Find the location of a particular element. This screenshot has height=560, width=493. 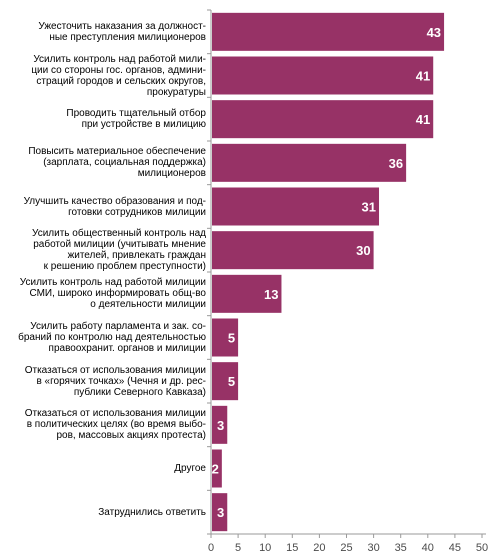

category-label: Затруднились ответить is located at coordinates (152, 512).